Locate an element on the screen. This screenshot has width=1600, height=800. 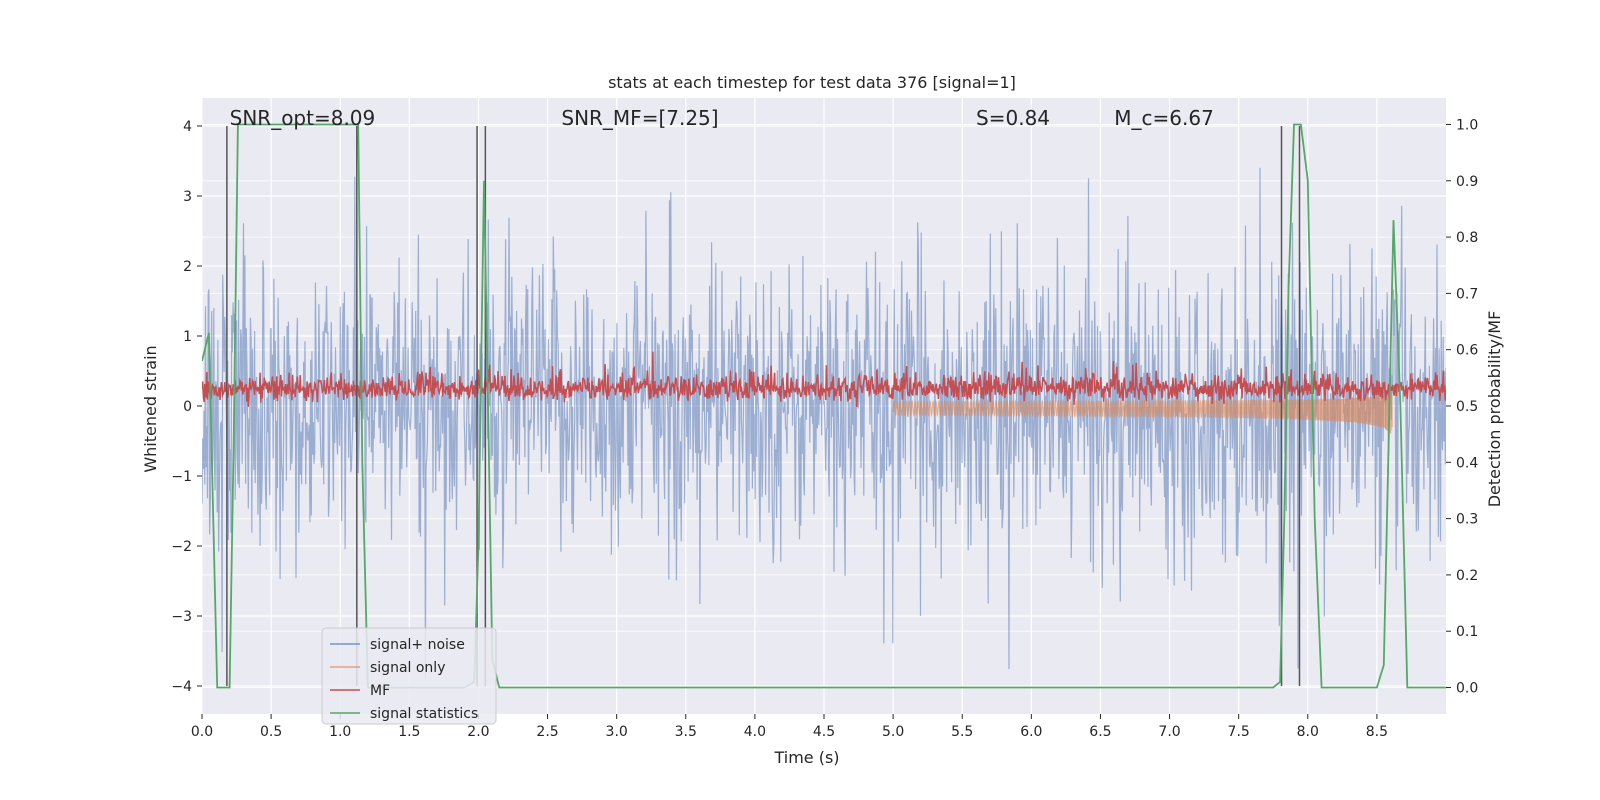
y2-tick-label-6: 0.6 is located at coordinates (1467, 351).